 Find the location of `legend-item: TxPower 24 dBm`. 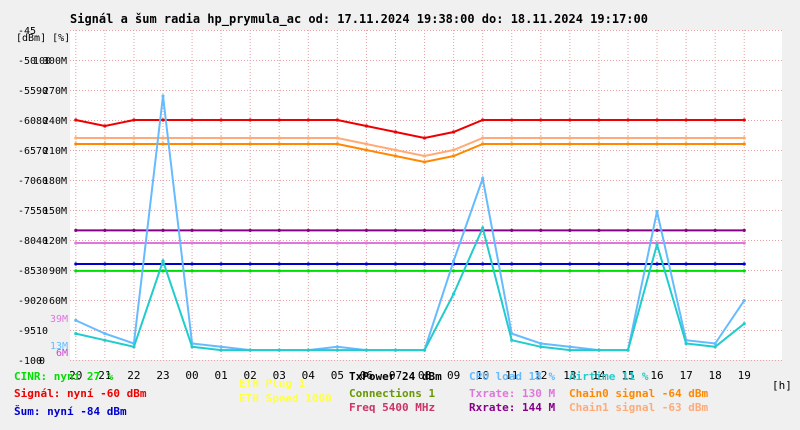

legend-item: TxPower 24 dBm is located at coordinates (395, 376).